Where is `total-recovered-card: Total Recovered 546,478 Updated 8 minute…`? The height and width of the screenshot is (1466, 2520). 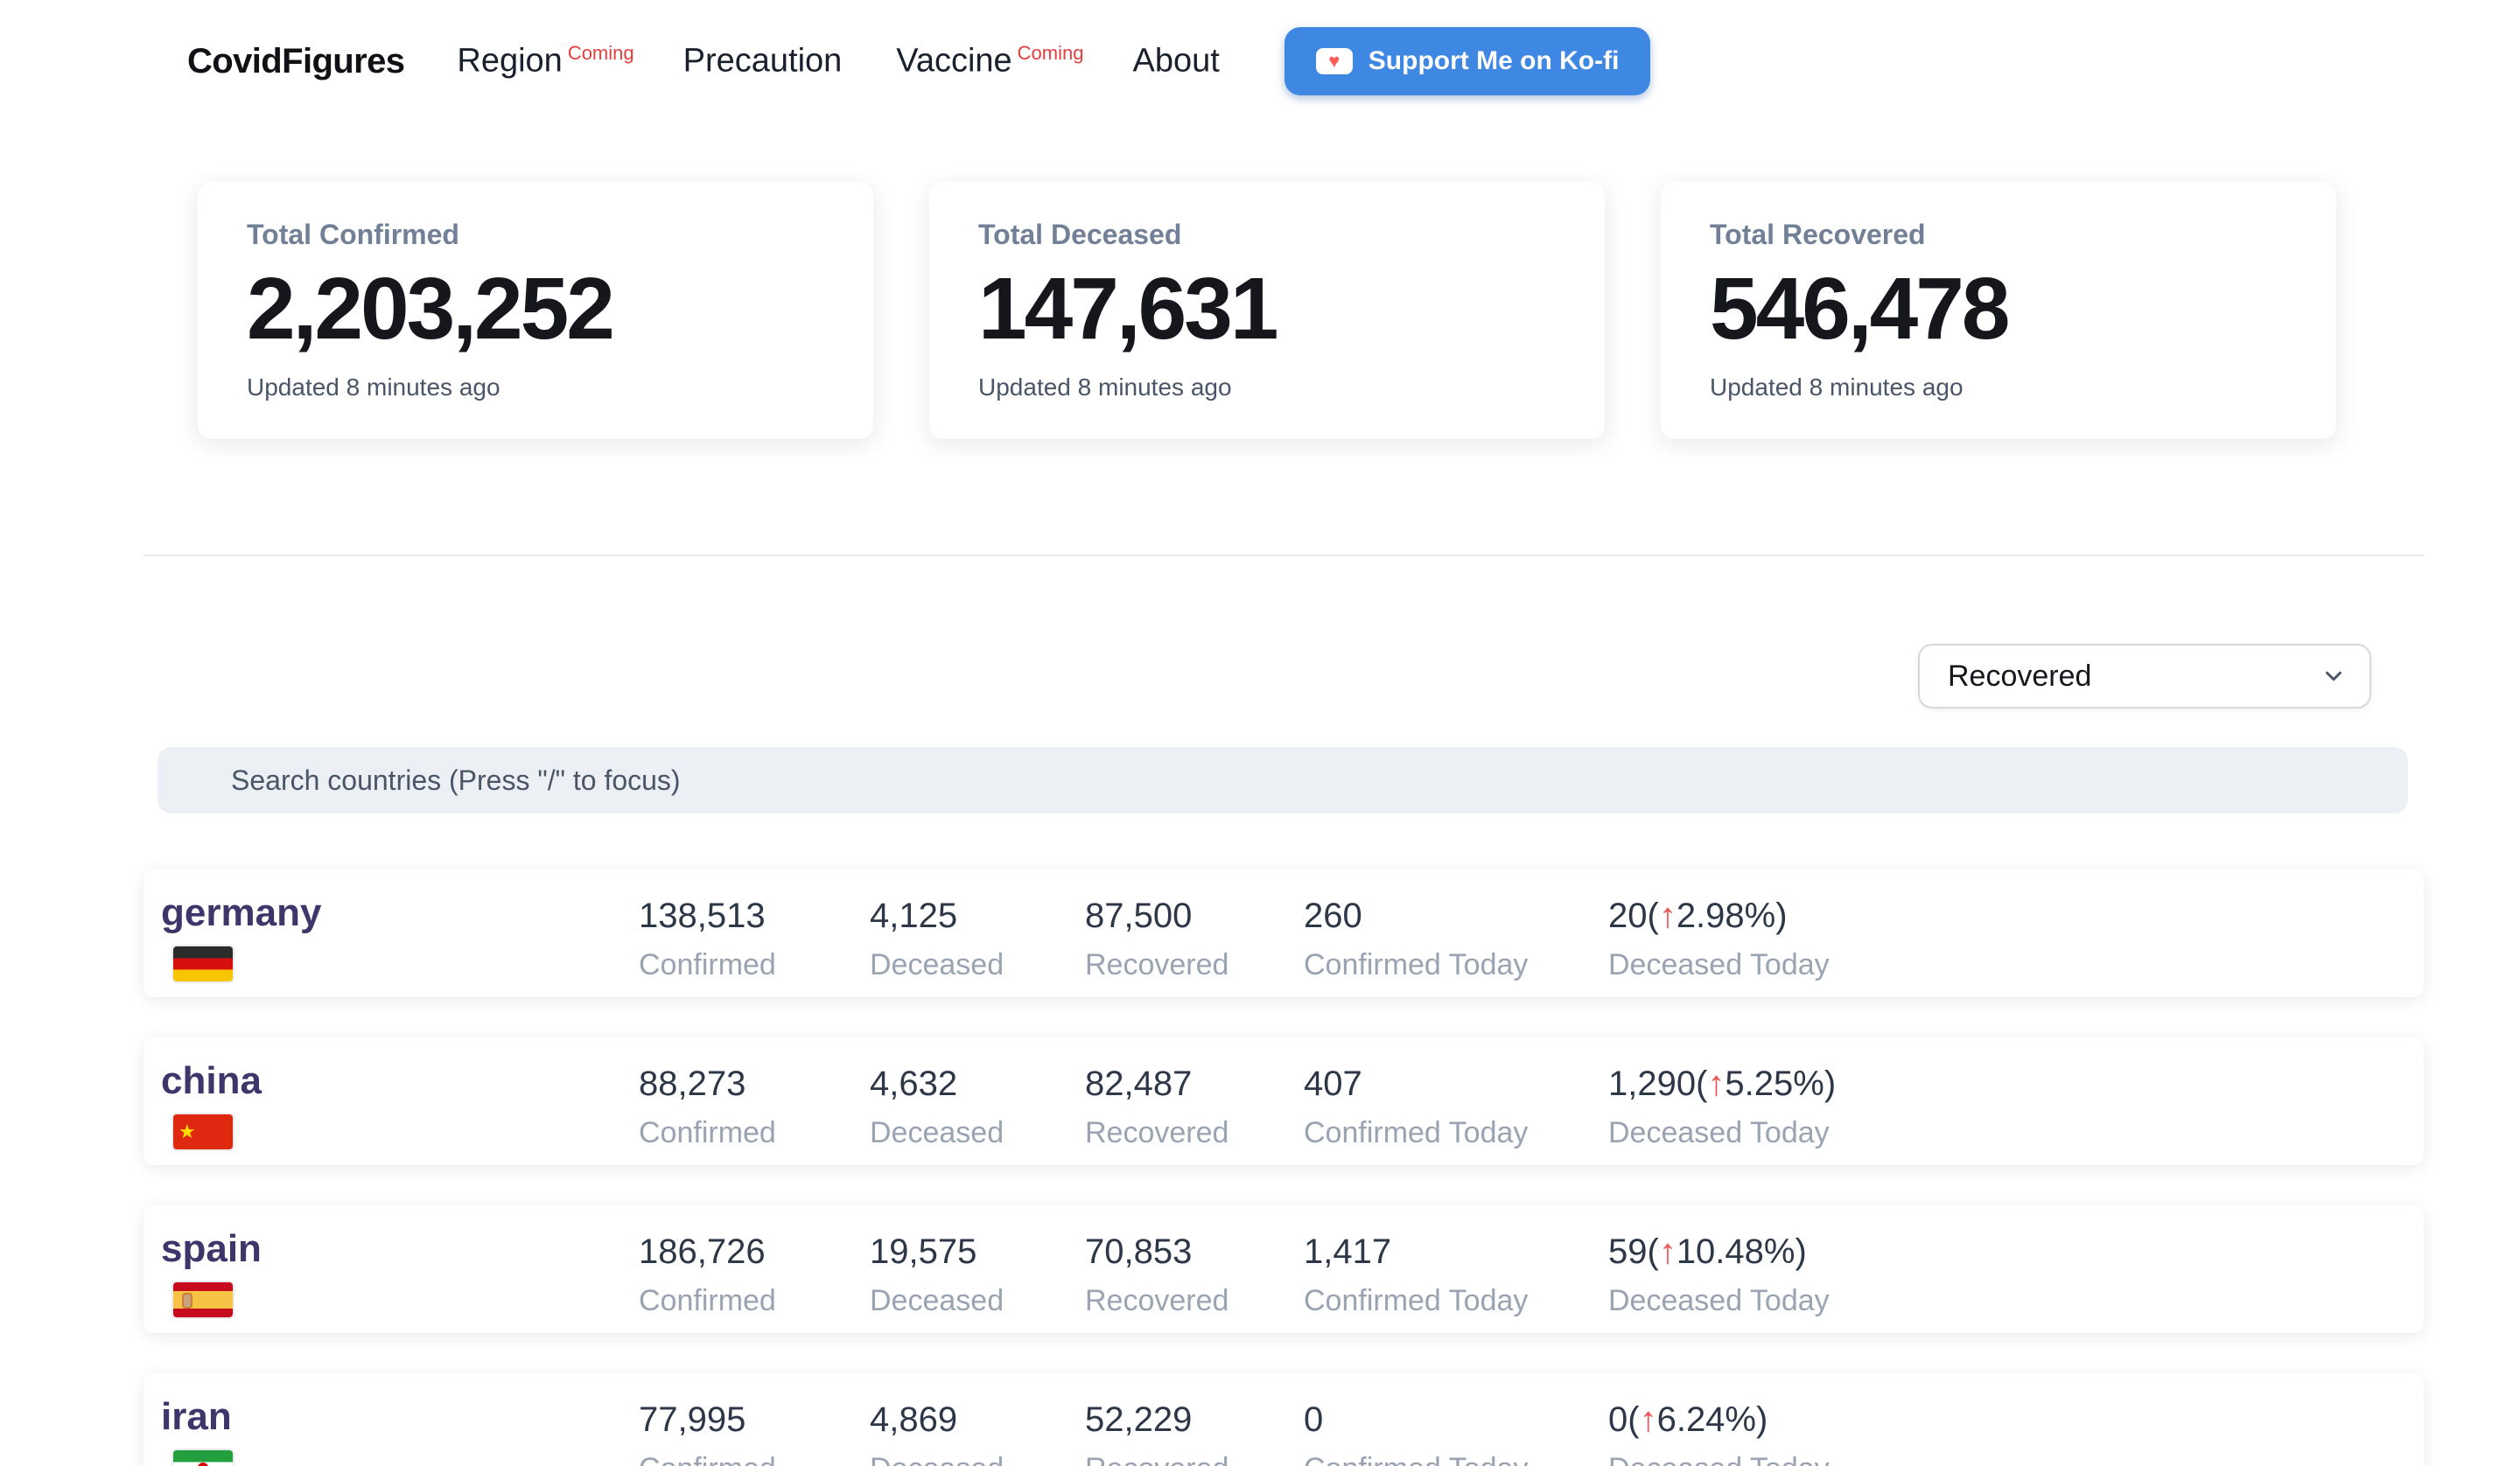
total-recovered-card: Total Recovered 546,478 Updated 8 minute… is located at coordinates (1998, 311).